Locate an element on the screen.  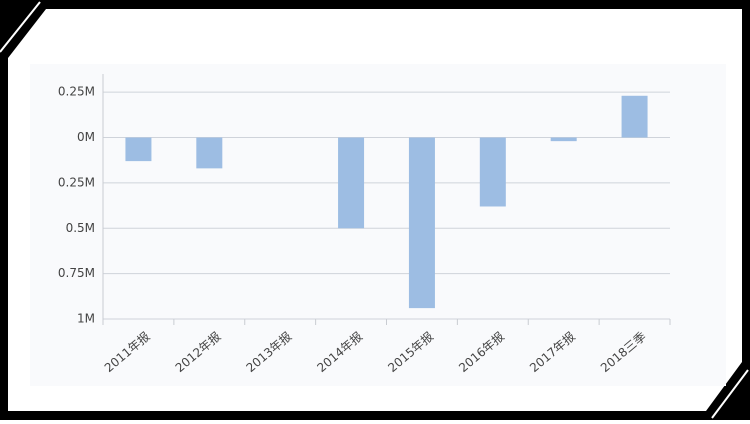
y-tick-label: 1M is located at coordinates (86, 319).